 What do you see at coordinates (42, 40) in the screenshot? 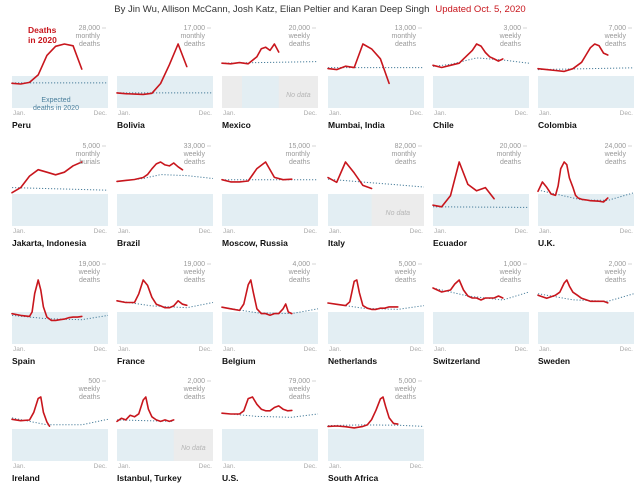
I see `legend-actual: in 2020` at bounding box center [42, 40].